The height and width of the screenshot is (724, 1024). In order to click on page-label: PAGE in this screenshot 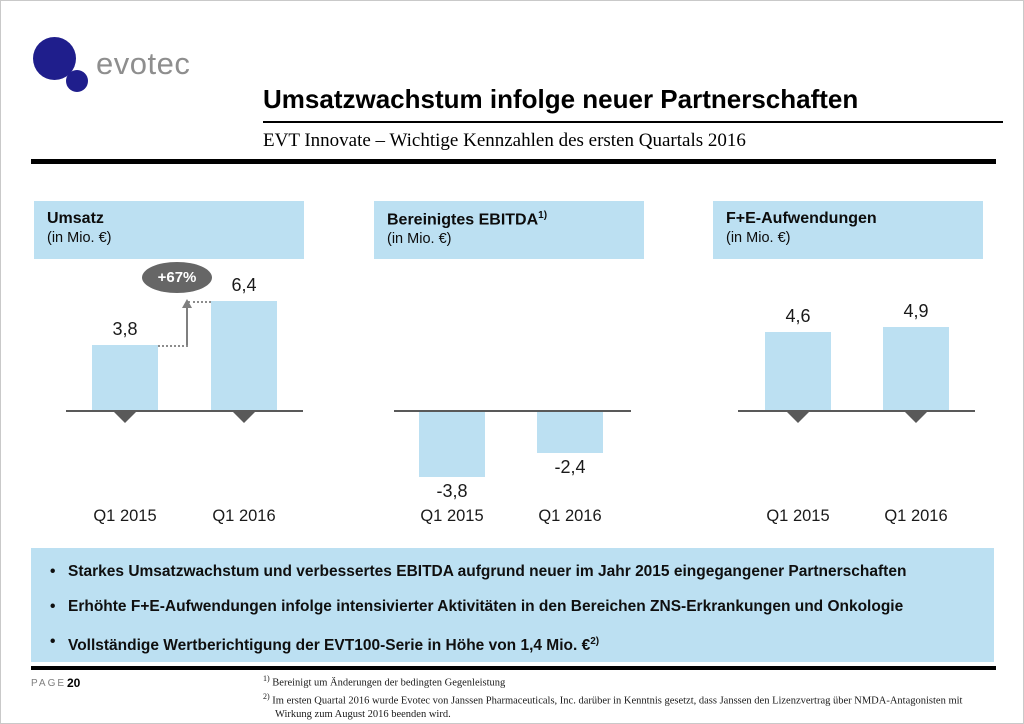, I will do `click(49, 683)`.